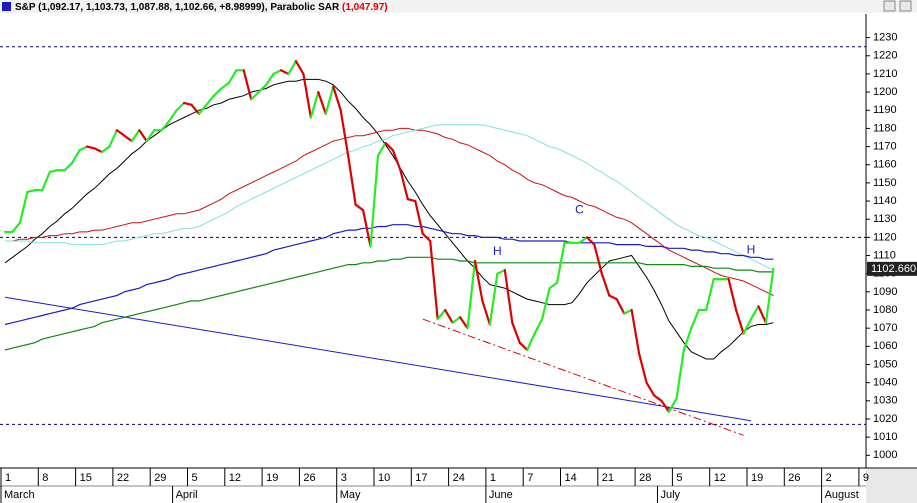 This screenshot has height=503, width=917. What do you see at coordinates (885, 419) in the screenshot?
I see `y-tick-label: 1020` at bounding box center [885, 419].